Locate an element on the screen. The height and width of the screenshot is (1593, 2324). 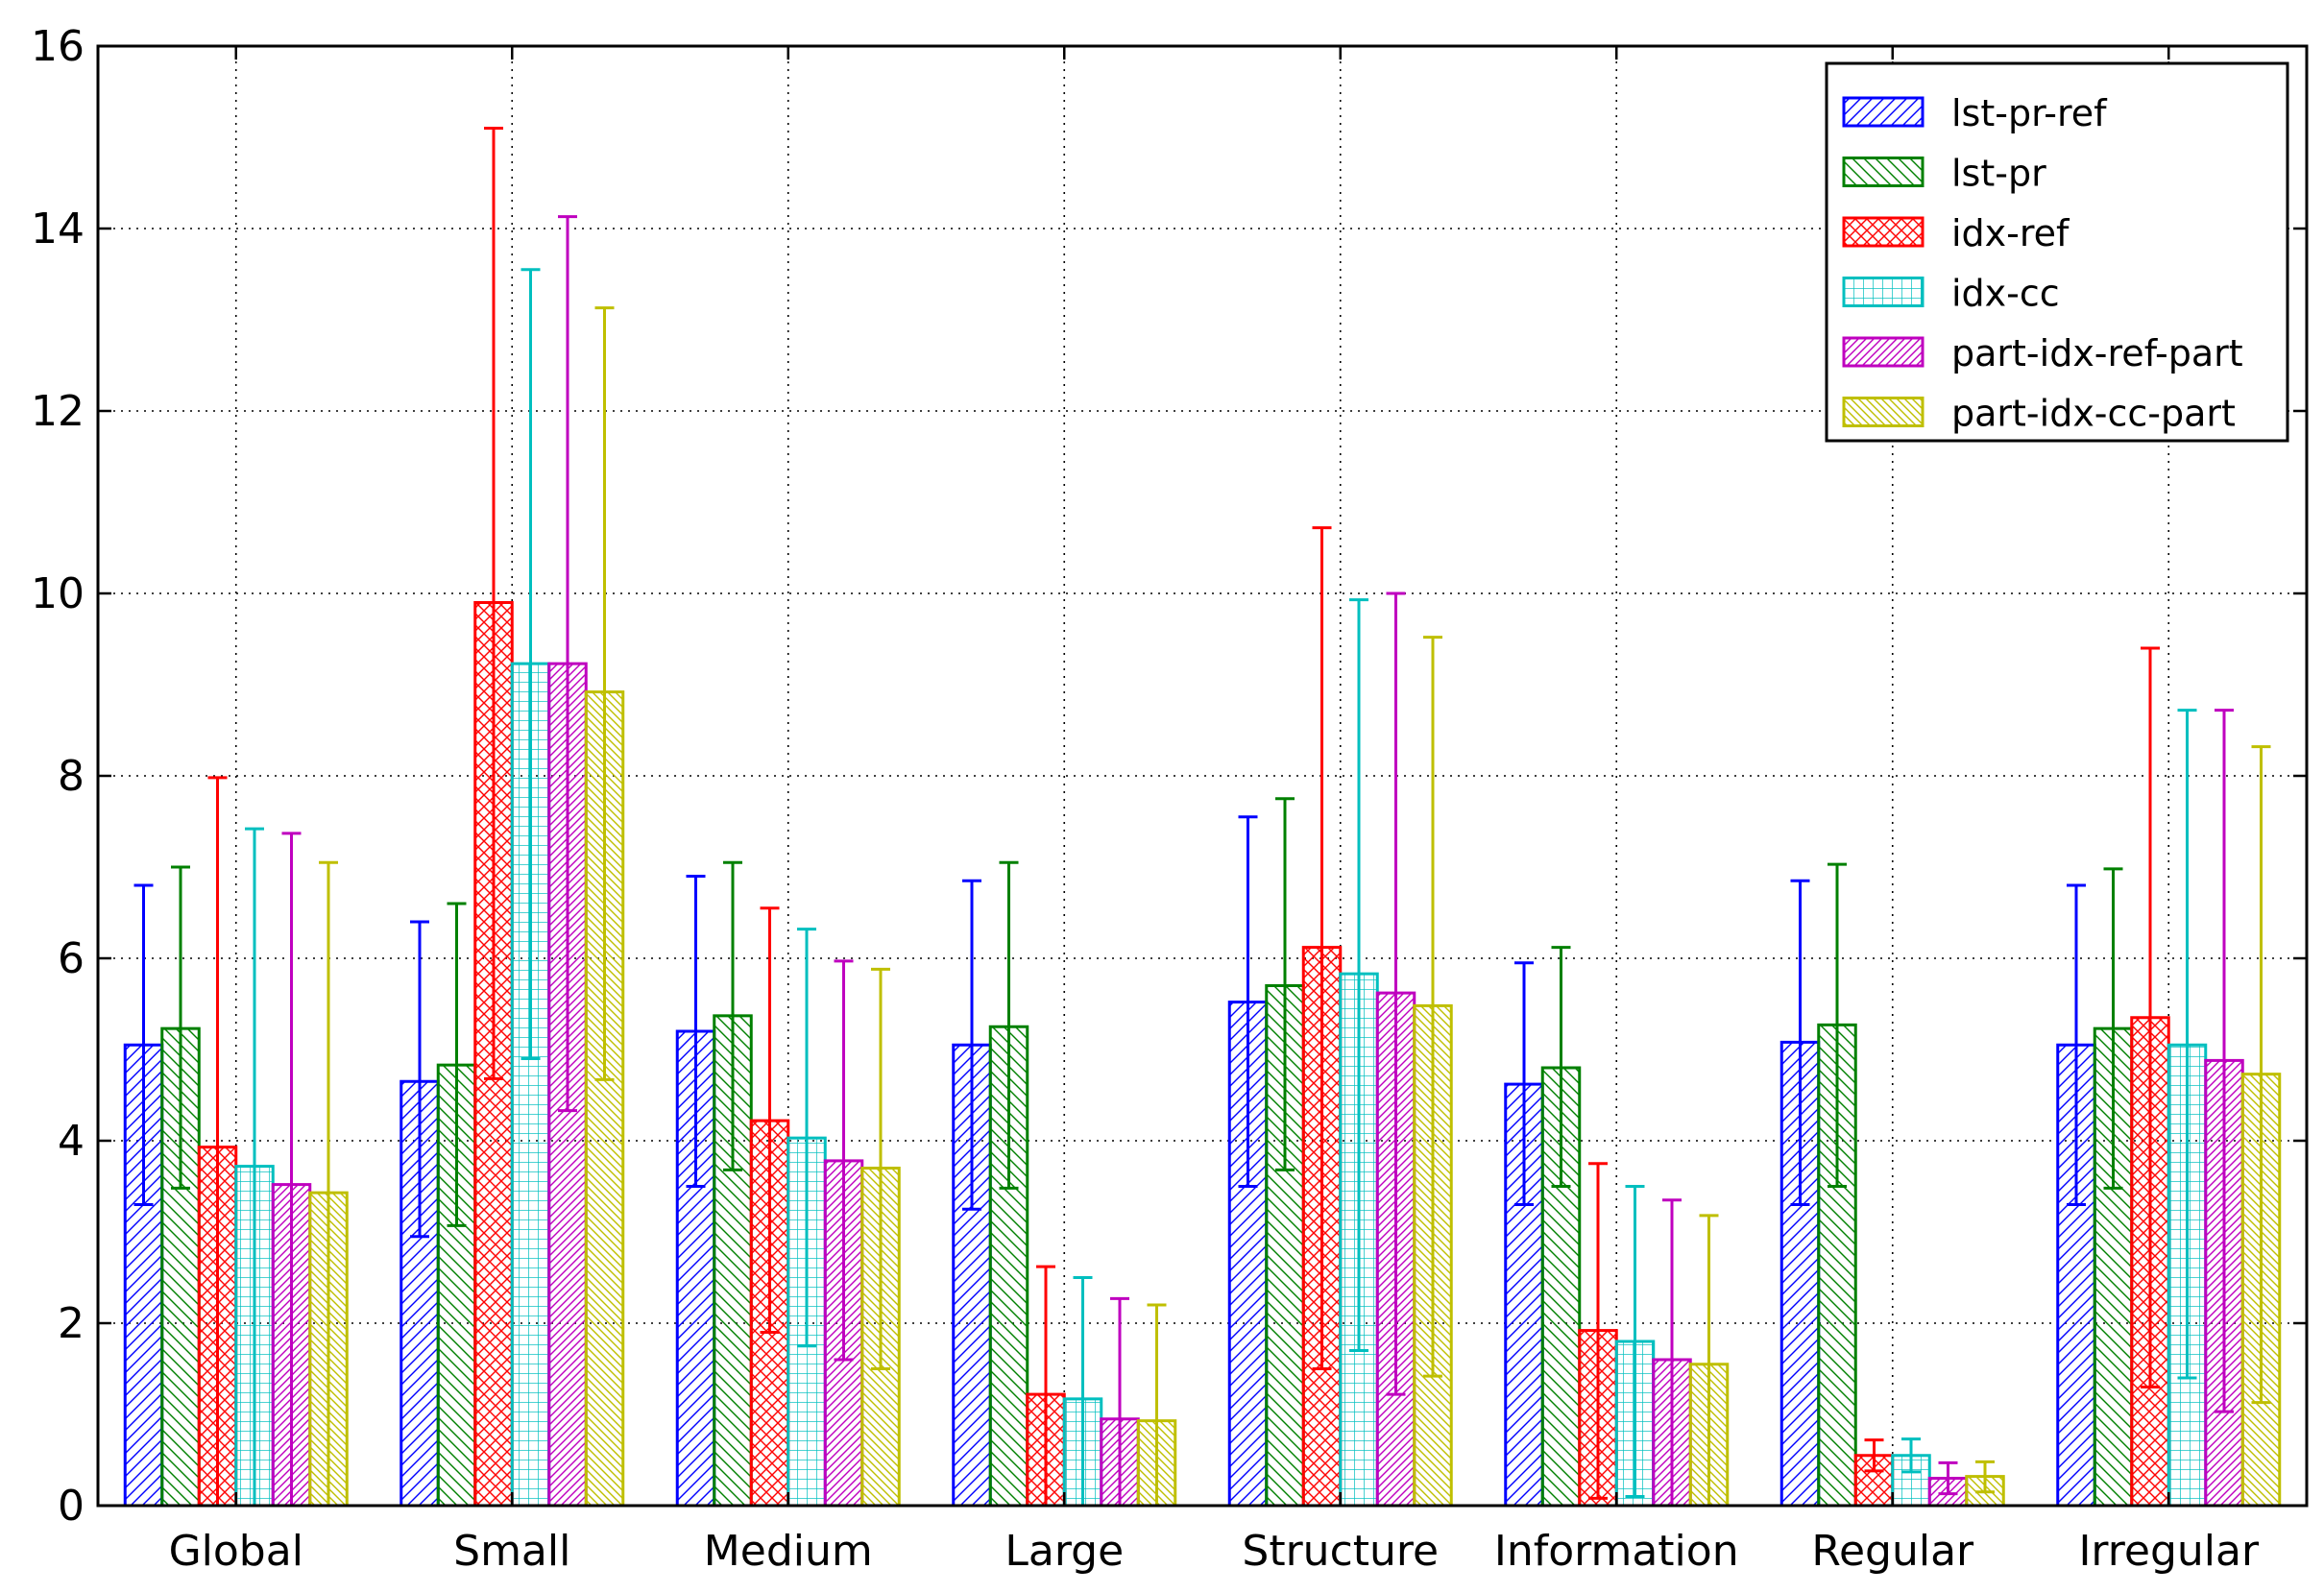
y-tick-label: 12 is located at coordinates (58, 411).